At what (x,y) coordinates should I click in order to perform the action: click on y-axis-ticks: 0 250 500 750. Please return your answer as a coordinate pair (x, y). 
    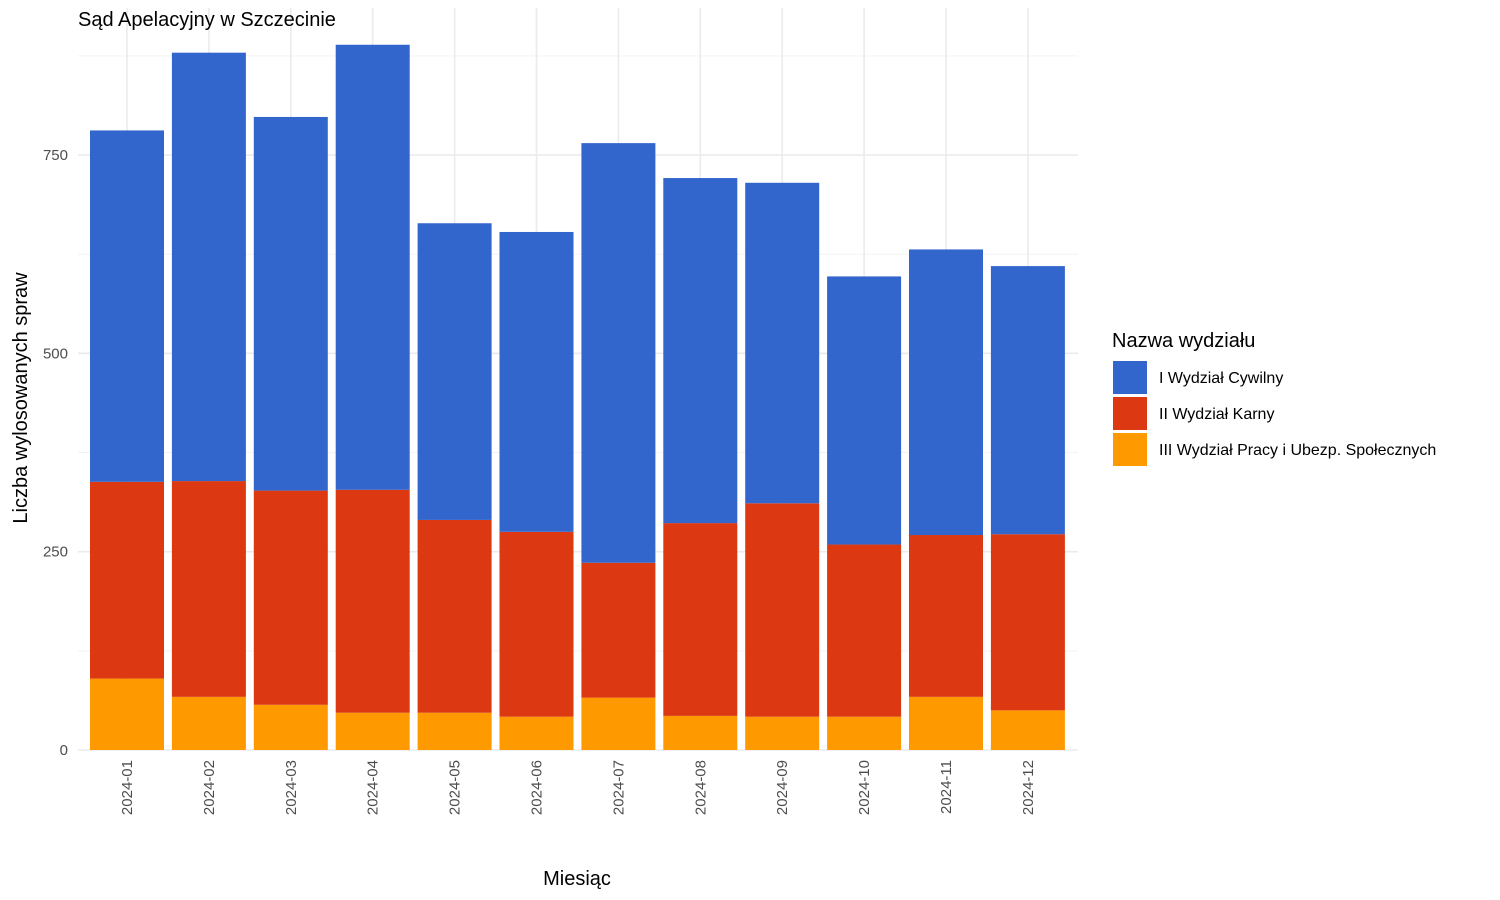
    Looking at the image, I should click on (55, 453).